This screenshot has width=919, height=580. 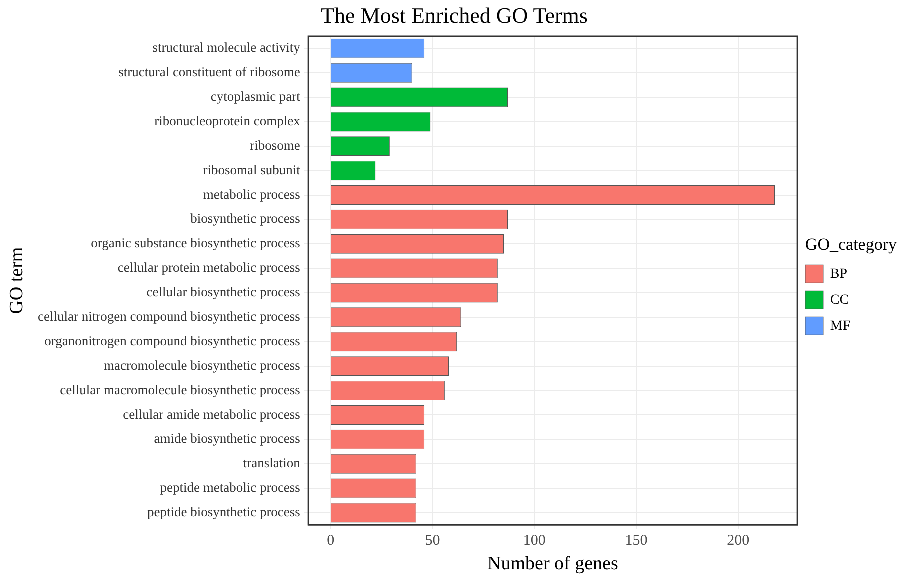 What do you see at coordinates (202, 365) in the screenshot?
I see `y-tick-label: macromolecule biosynthetic process` at bounding box center [202, 365].